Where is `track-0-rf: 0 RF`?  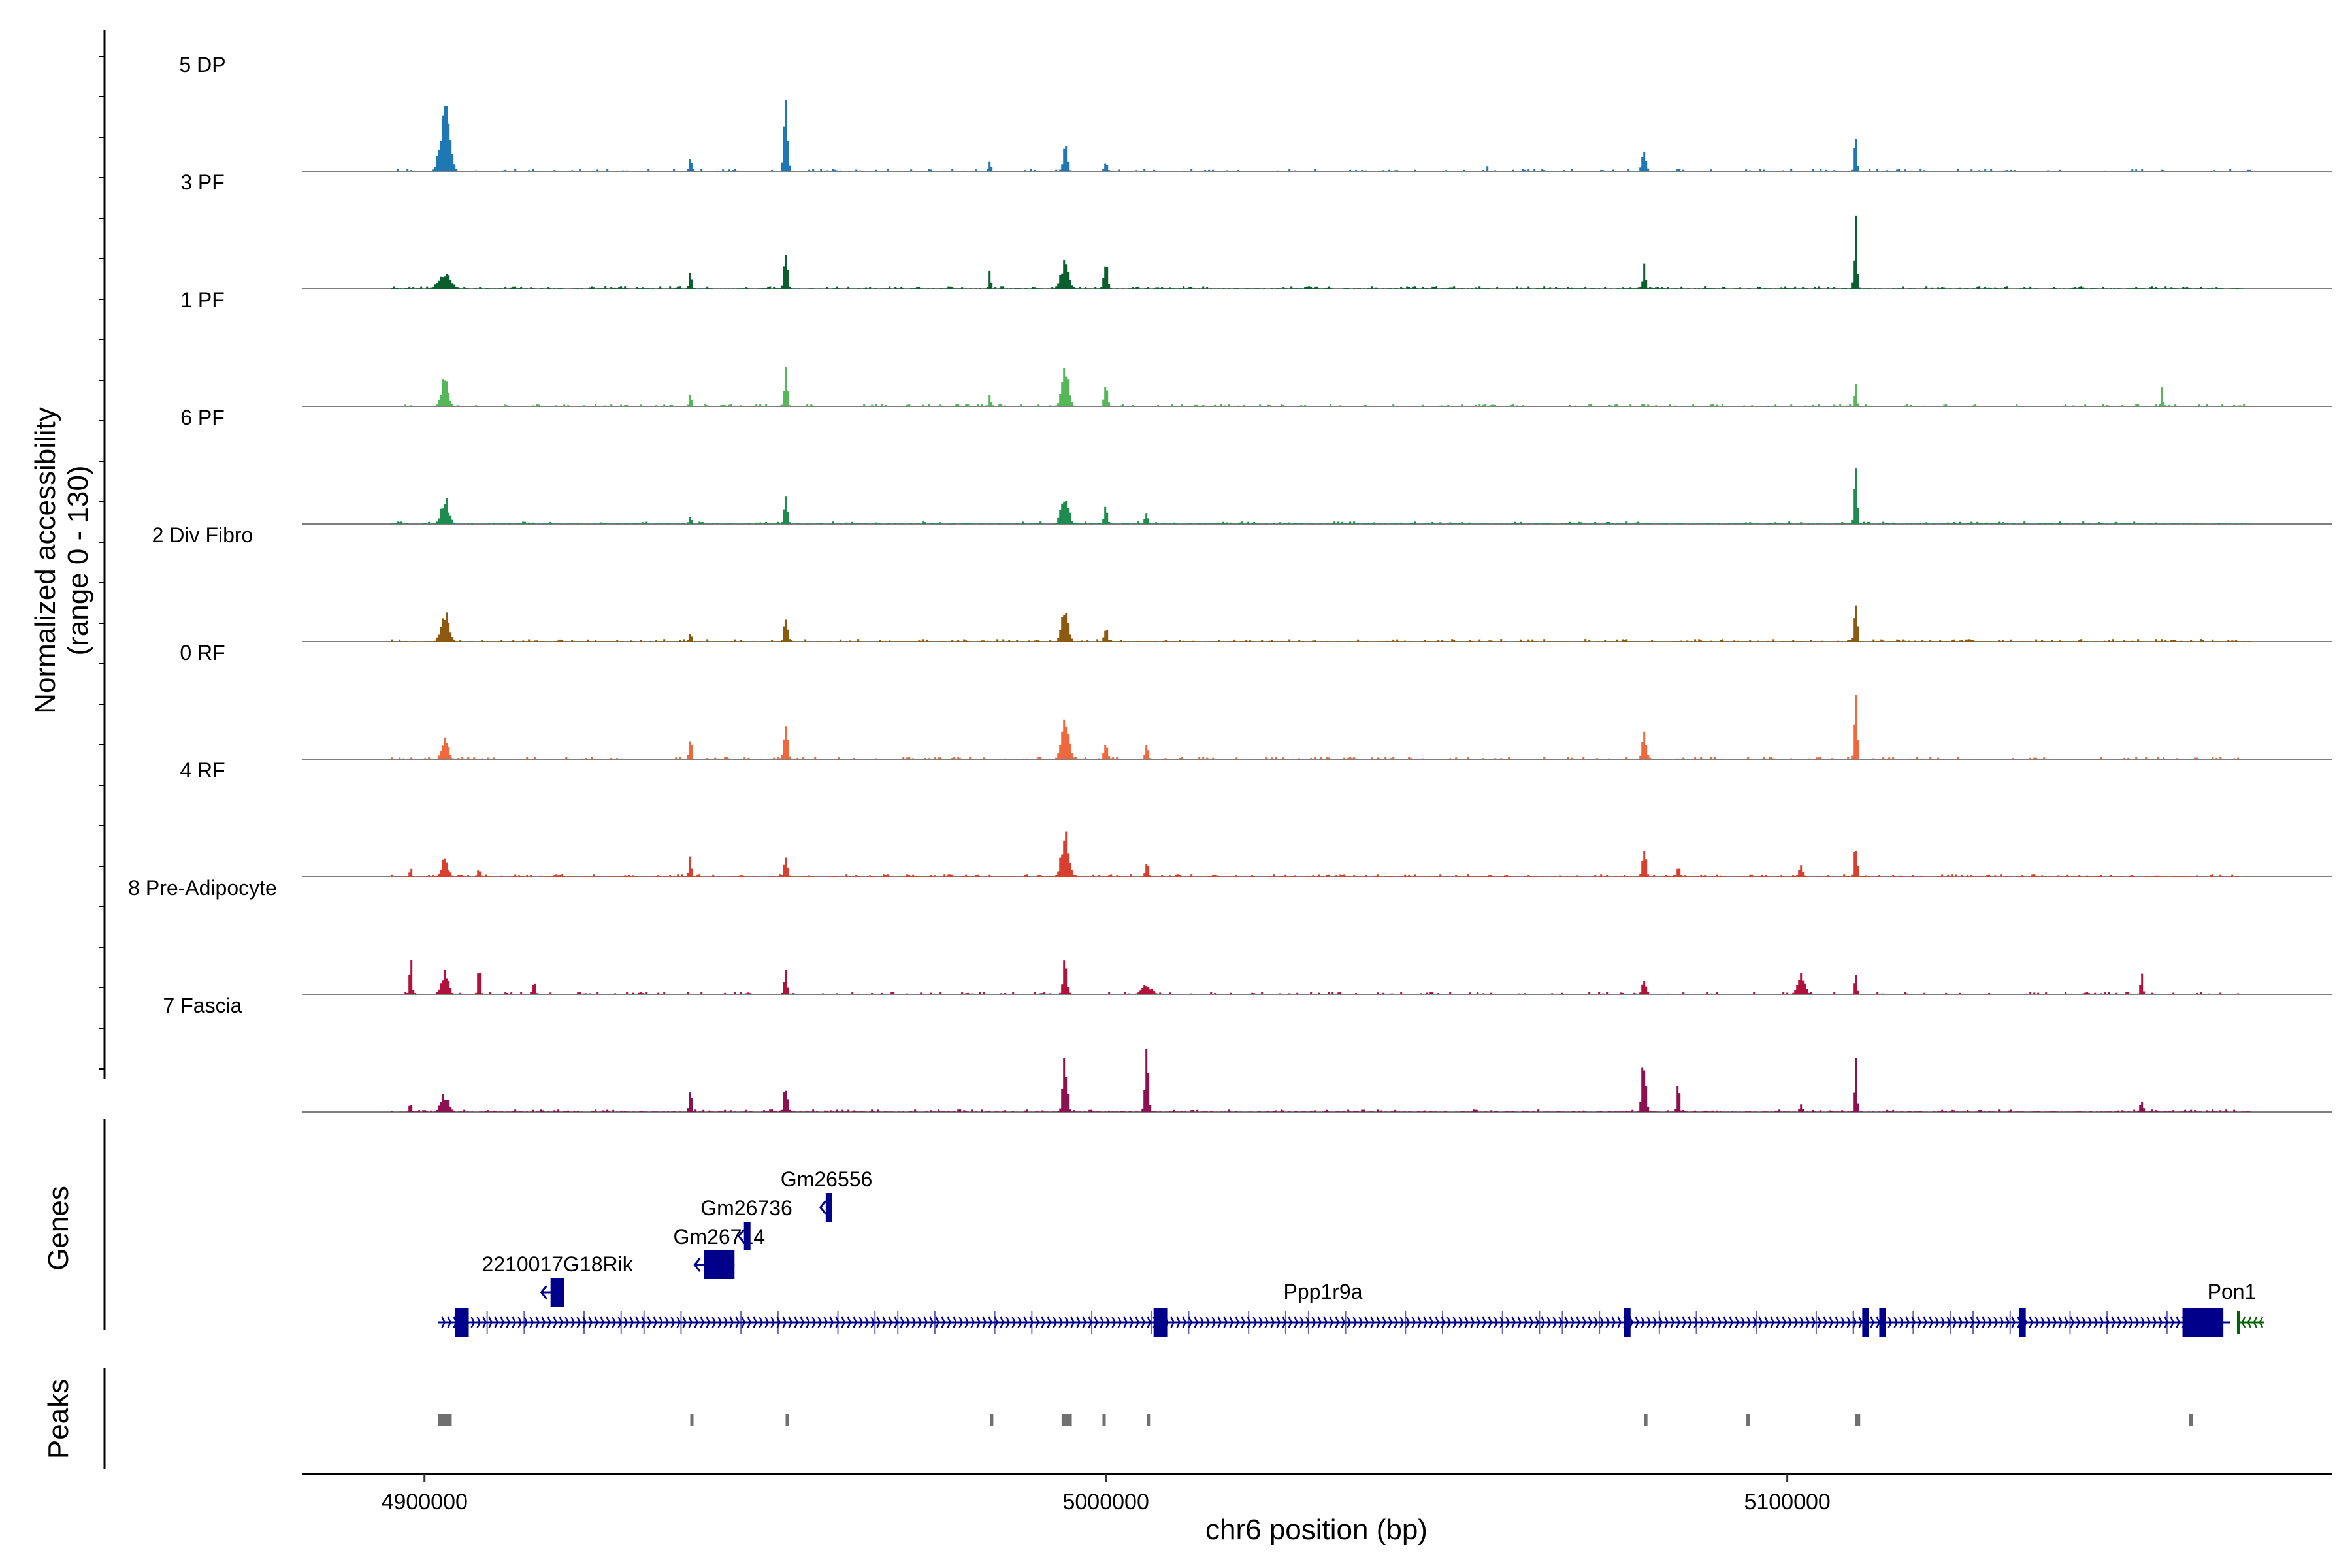 track-0-rf: 0 RF is located at coordinates (1256, 700).